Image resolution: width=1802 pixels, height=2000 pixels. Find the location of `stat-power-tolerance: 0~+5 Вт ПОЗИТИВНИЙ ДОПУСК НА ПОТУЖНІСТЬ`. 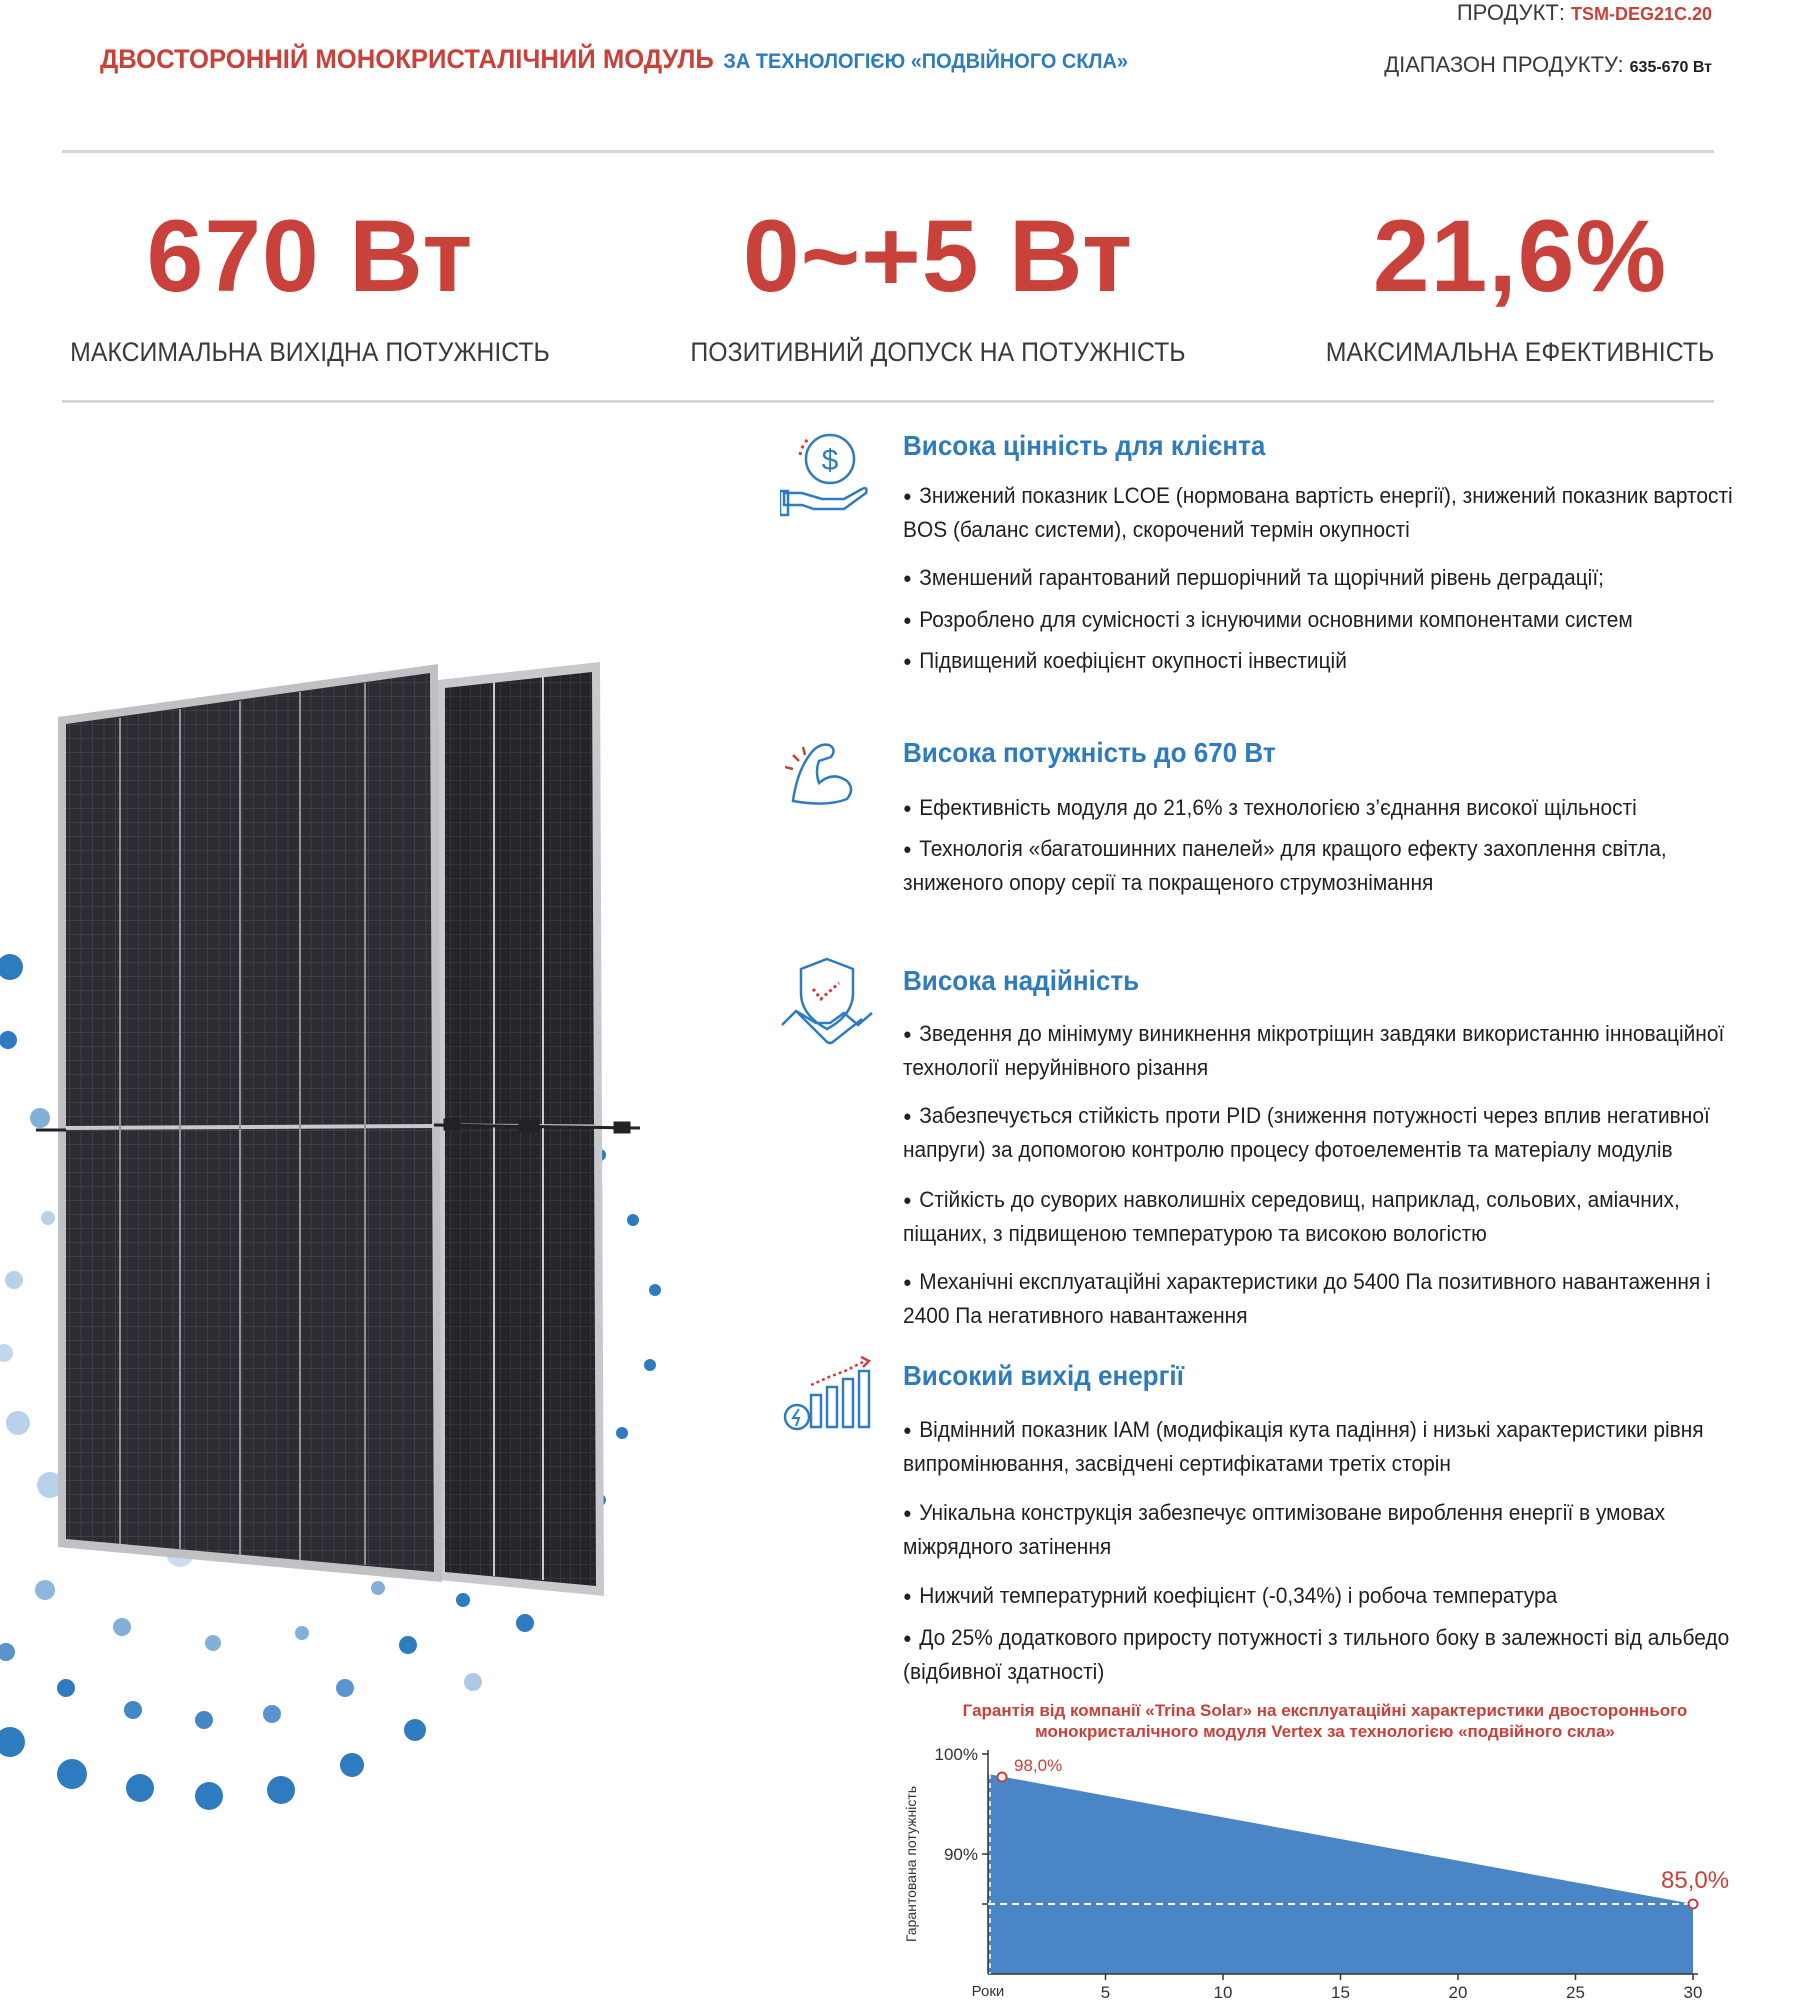

stat-power-tolerance: 0~+5 Вт ПОЗИТИВНИЙ ДОПУСК НА ПОТУЖНІСТЬ is located at coordinates (938, 286).